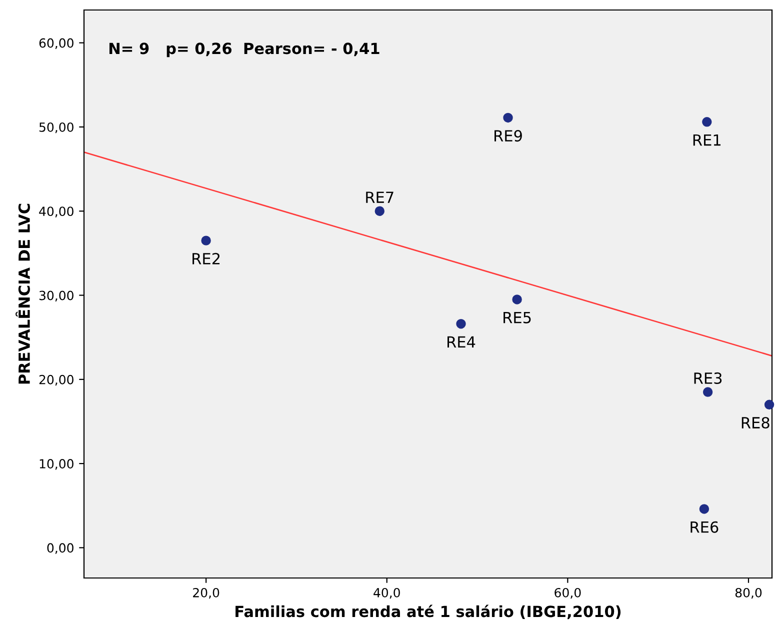 Image resolution: width=782 pixels, height=636 pixels. What do you see at coordinates (380, 197) in the screenshot?
I see `annotation: RE7` at bounding box center [380, 197].